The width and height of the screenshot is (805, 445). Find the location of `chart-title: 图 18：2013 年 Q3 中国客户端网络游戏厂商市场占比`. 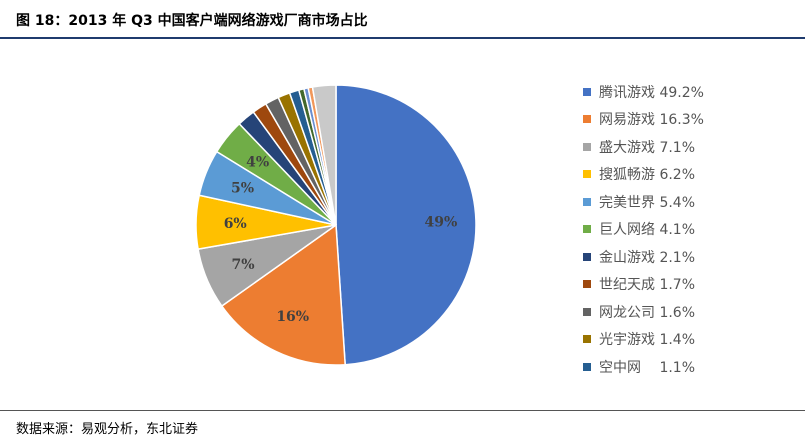

chart-title: 图 18：2013 年 Q3 中国客户端网络游戏厂商市场占比 is located at coordinates (192, 21).